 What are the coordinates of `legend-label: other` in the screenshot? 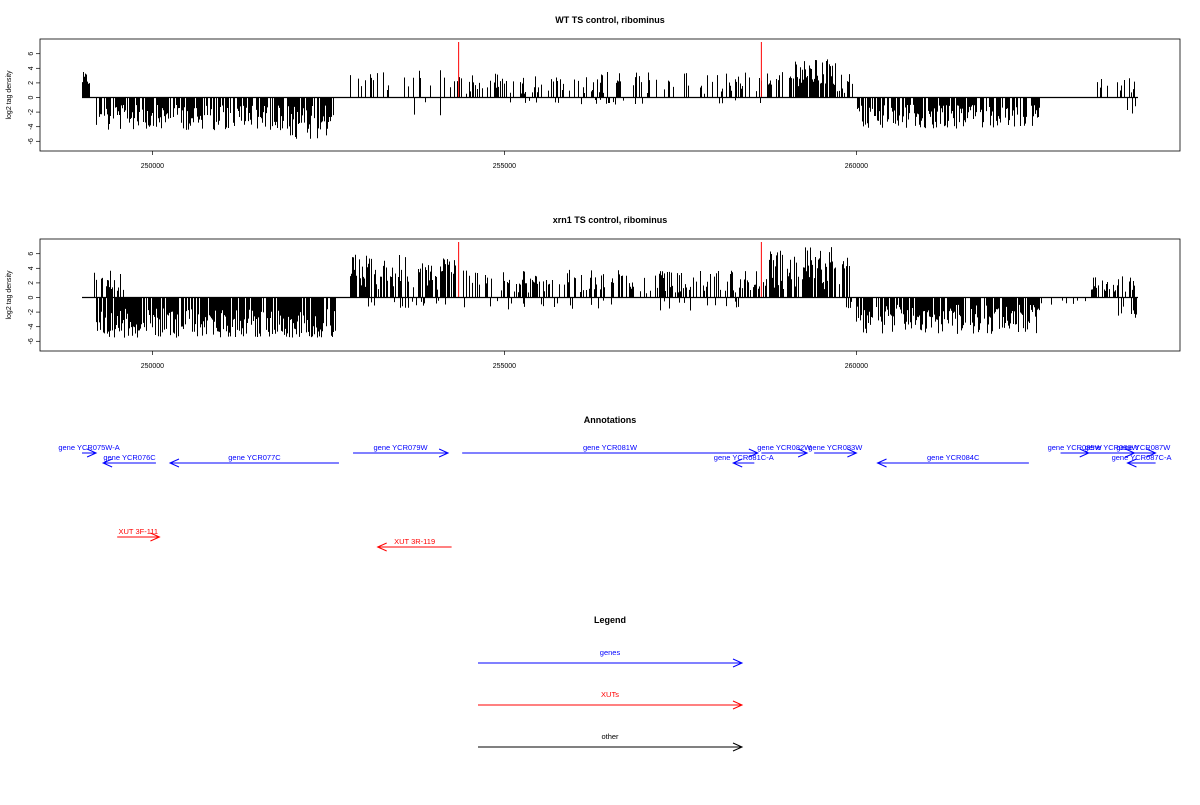 It's located at (610, 736).